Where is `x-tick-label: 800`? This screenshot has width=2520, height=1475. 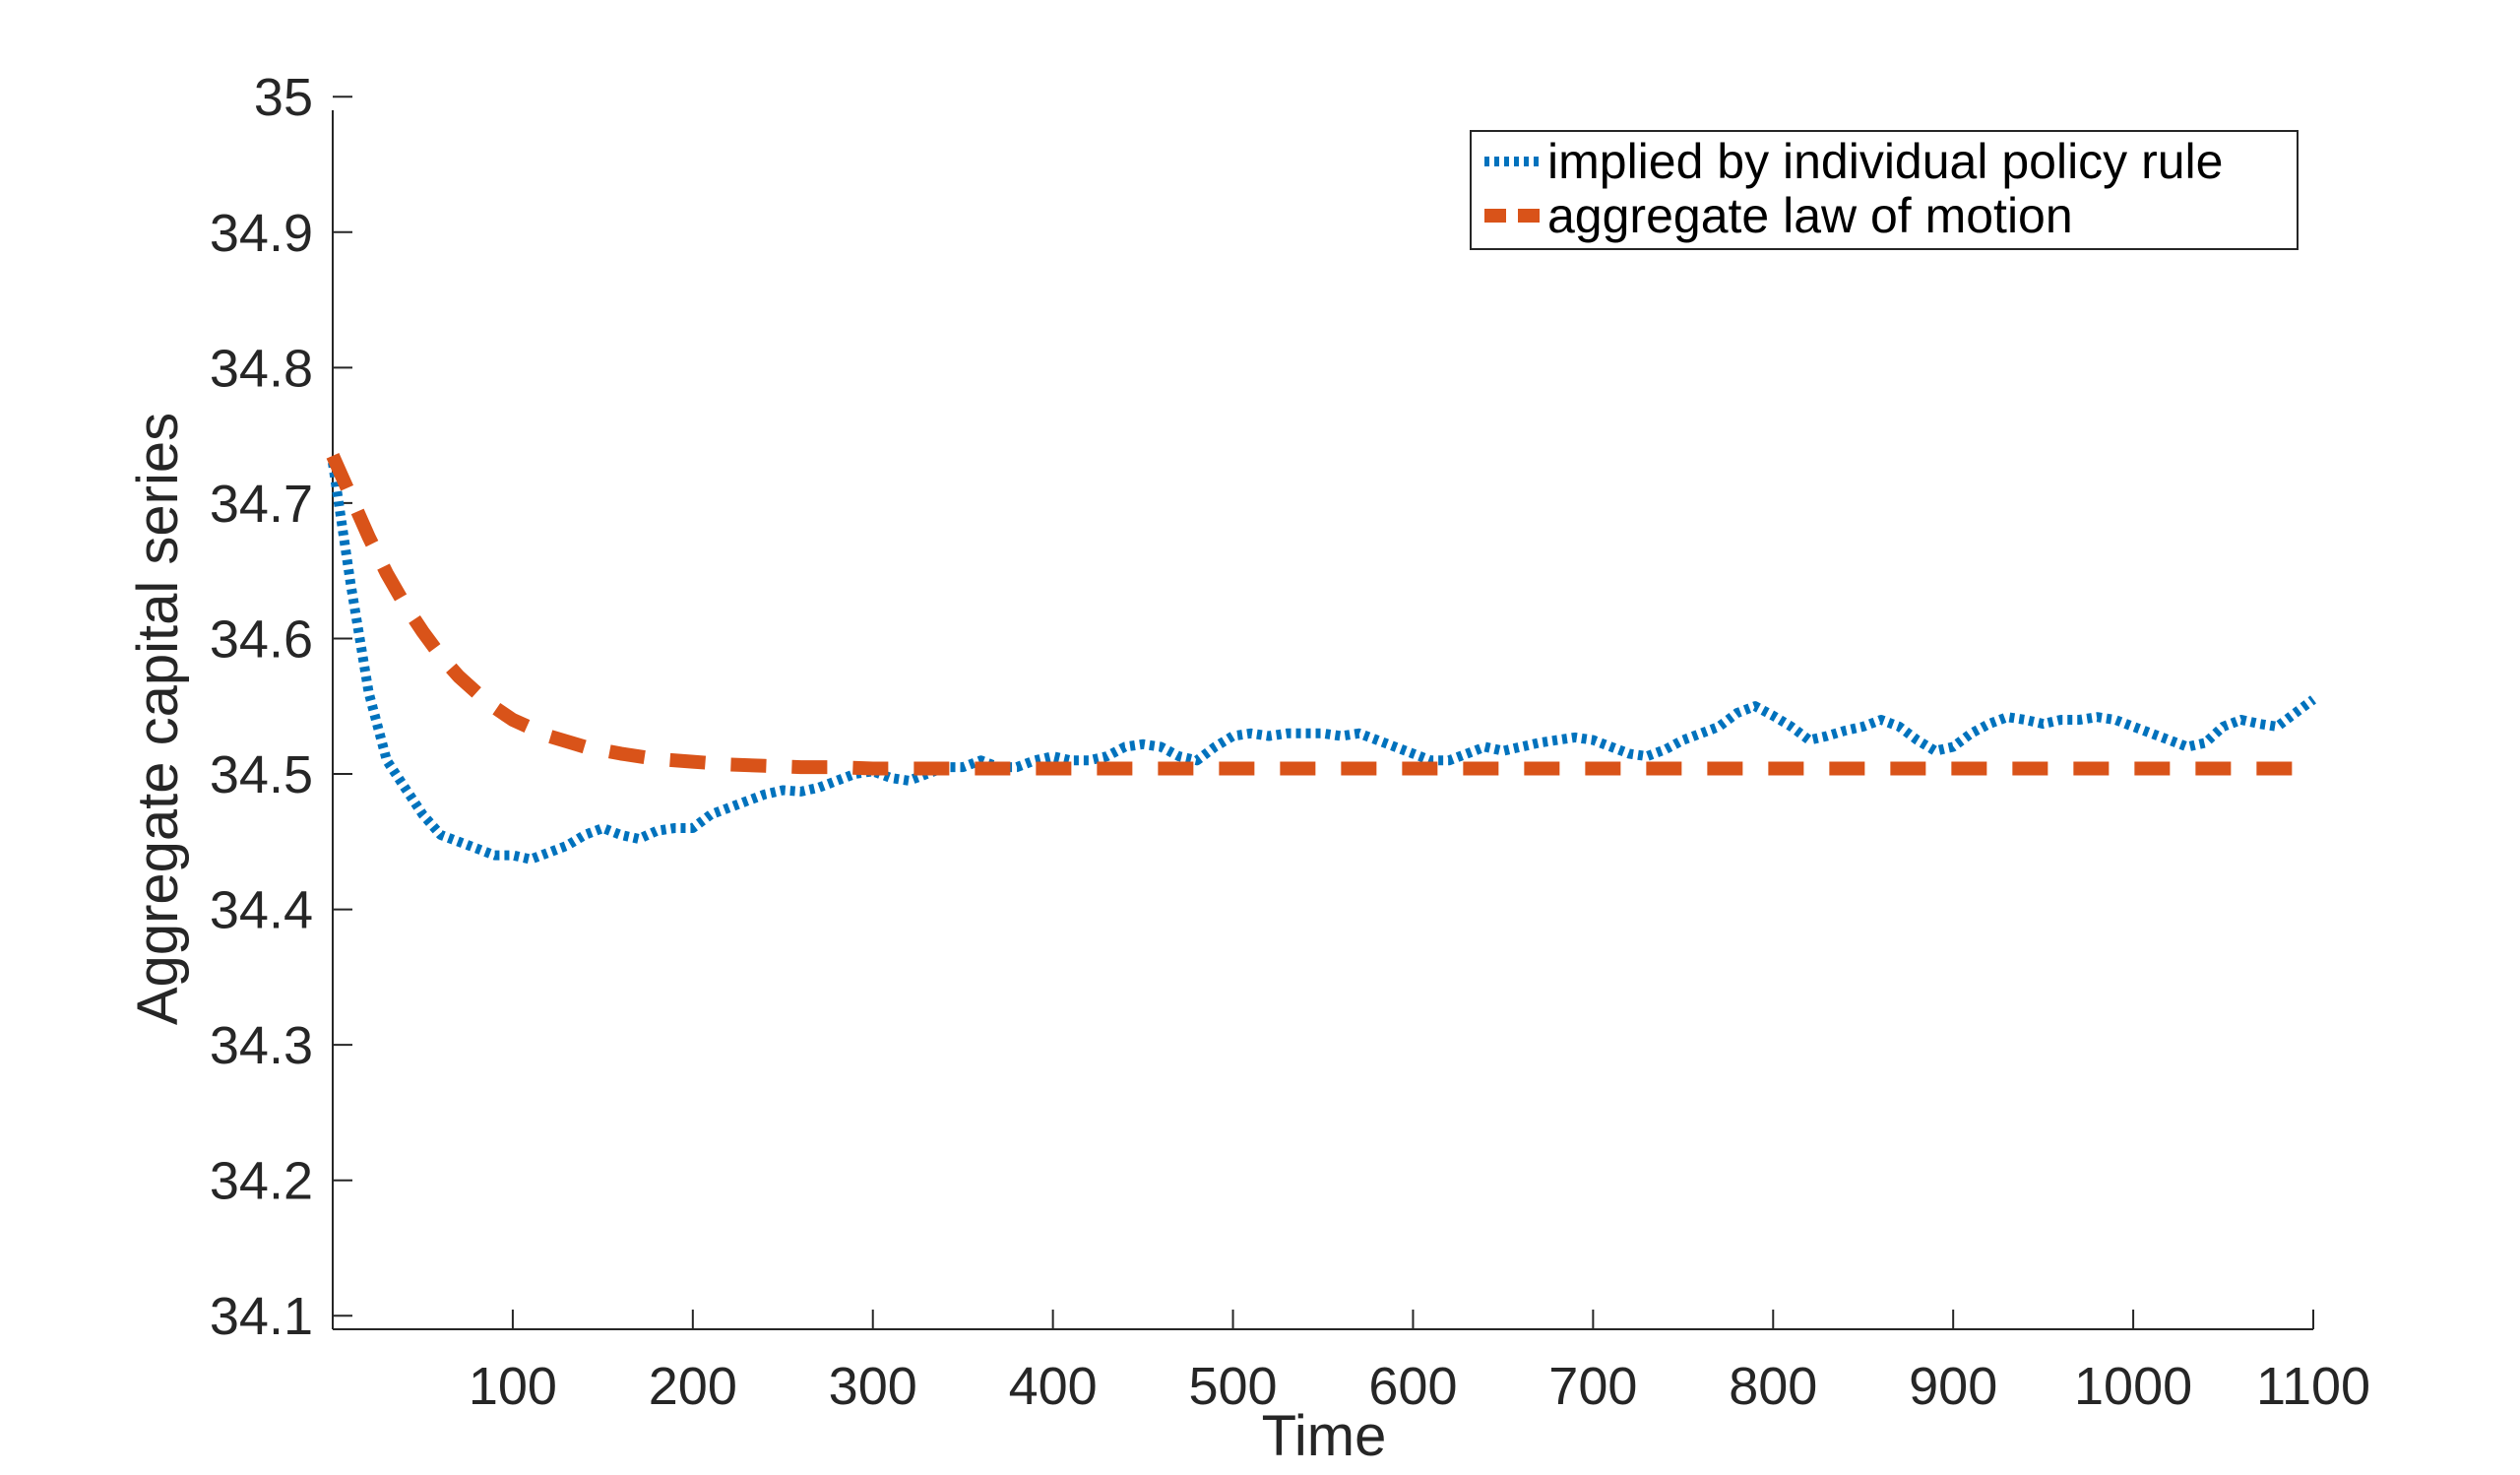
x-tick-label: 800 is located at coordinates (1773, 1386).